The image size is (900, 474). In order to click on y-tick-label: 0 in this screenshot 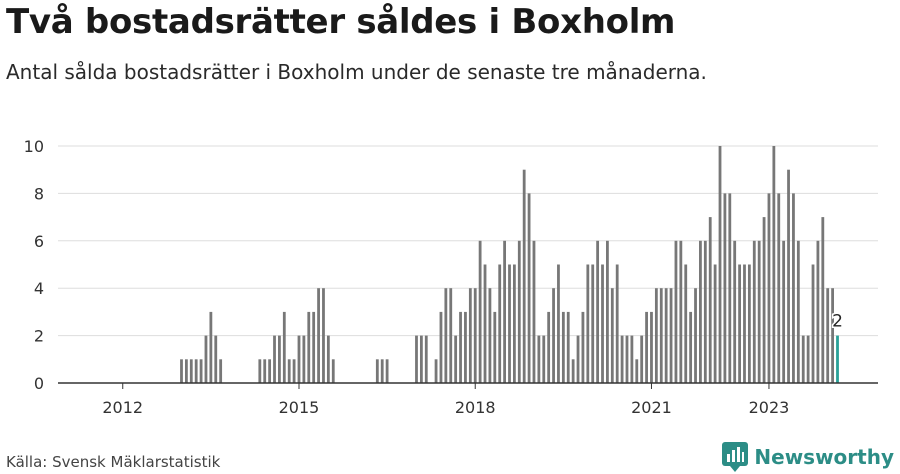, I will do `click(39, 383)`.